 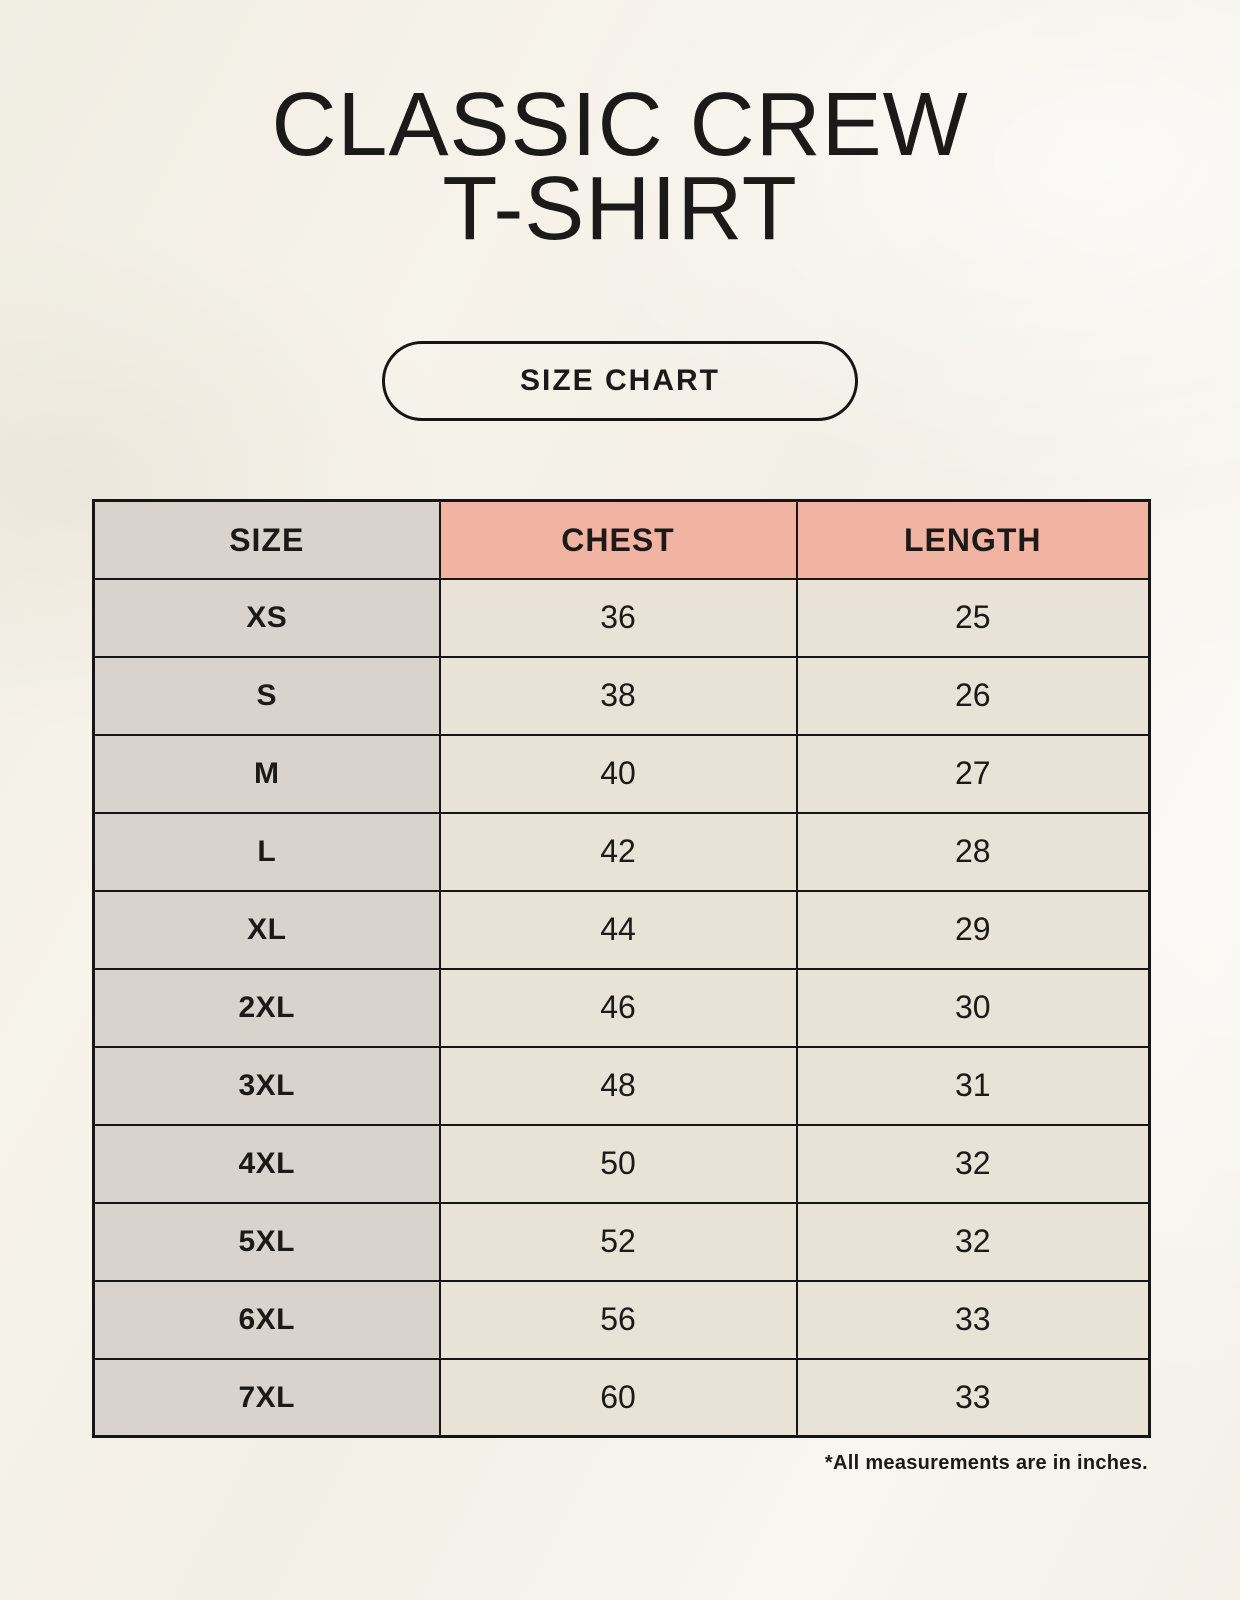 I want to click on length-cell: 26, so click(x=973, y=695).